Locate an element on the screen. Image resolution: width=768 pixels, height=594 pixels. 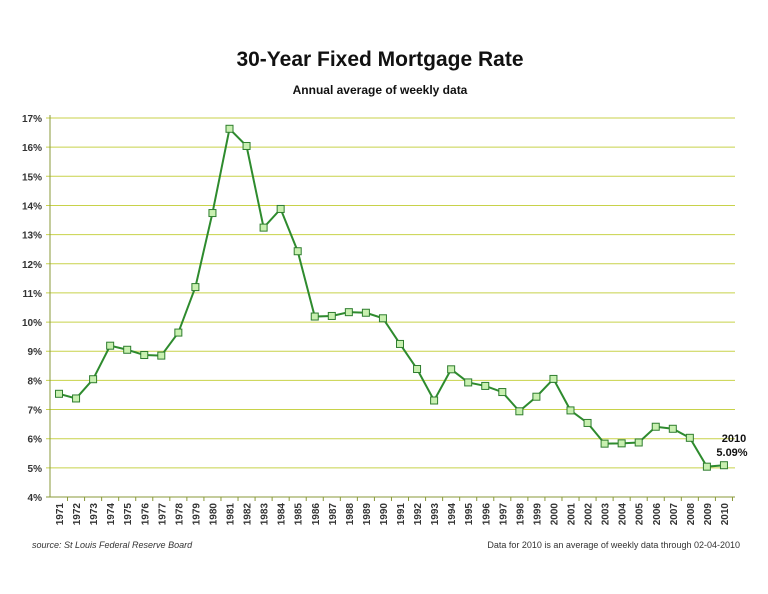
y-tick-label: 12% is located at coordinates (32, 265).